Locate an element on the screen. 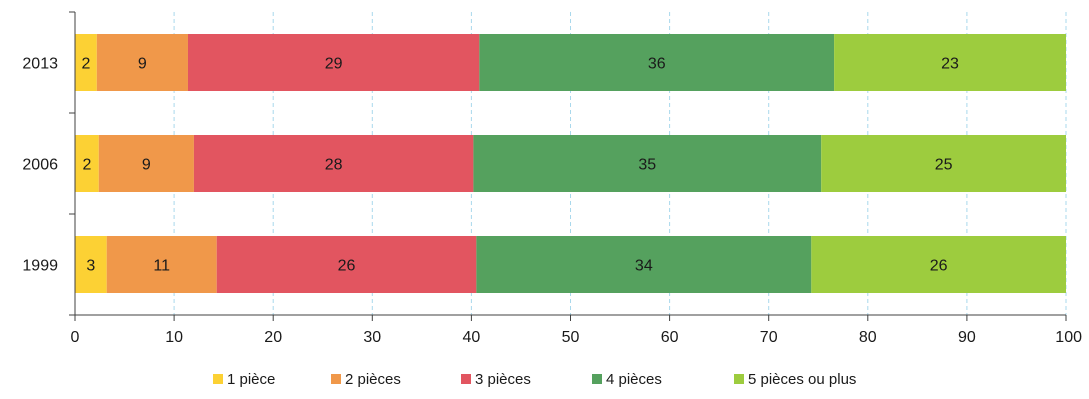 This screenshot has height=399, width=1089. x-tick-label: 100 is located at coordinates (1068, 337).